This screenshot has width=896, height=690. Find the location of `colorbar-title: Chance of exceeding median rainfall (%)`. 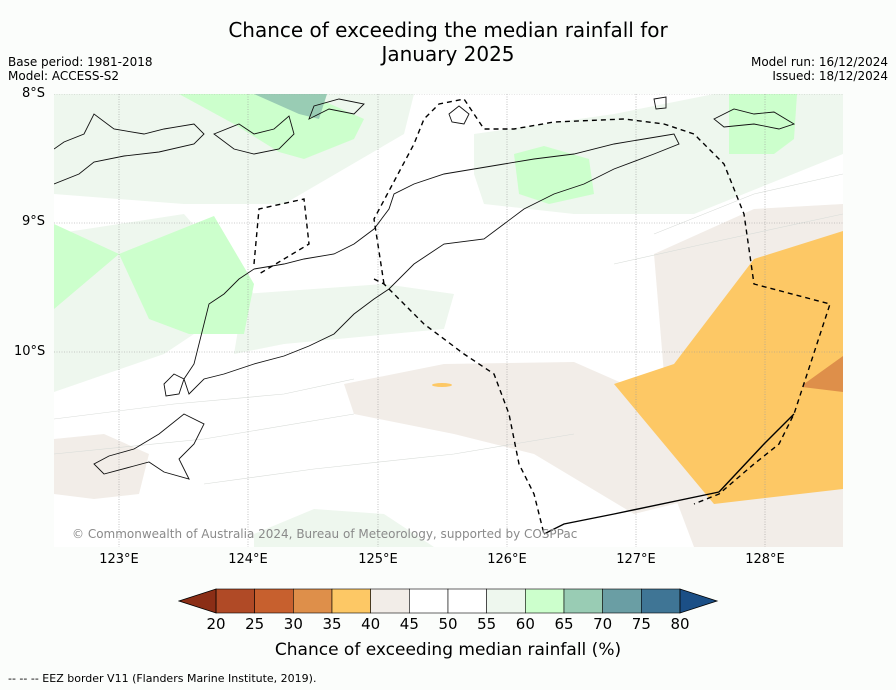

colorbar-title: Chance of exceeding median rainfall (%) is located at coordinates (448, 650).